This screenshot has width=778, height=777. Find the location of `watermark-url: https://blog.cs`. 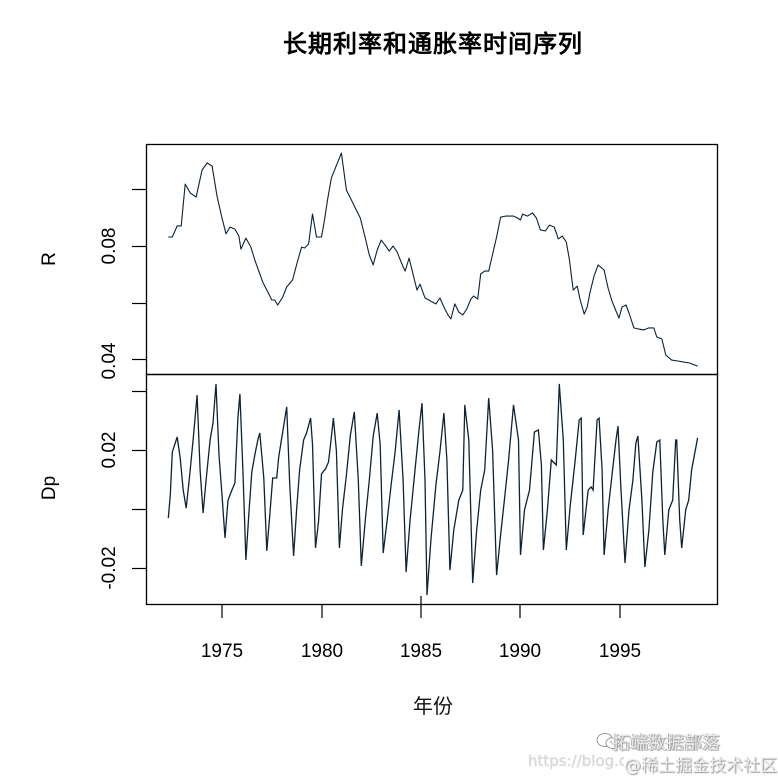

watermark-url: https://blog.cs is located at coordinates (581, 761).